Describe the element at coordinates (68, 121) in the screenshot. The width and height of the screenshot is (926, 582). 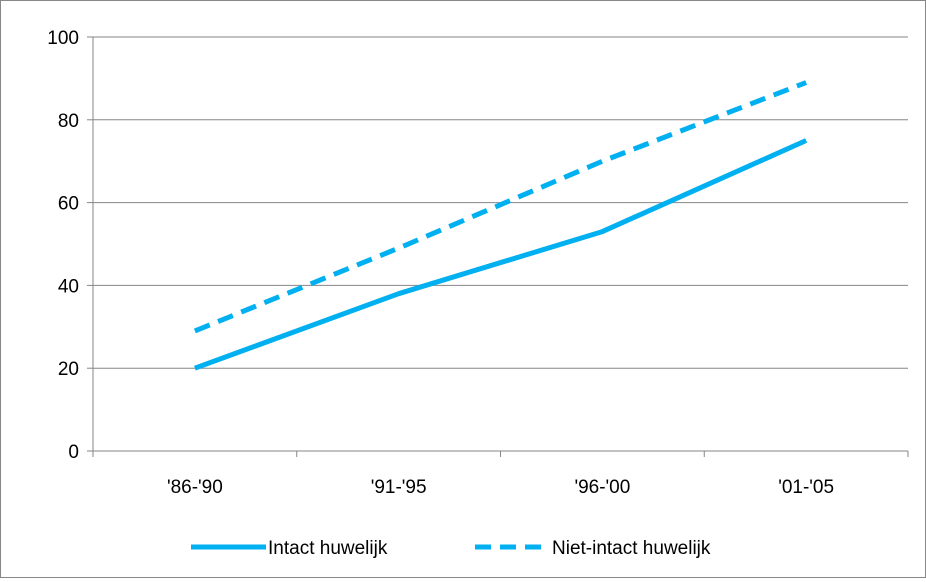
I see `y-tick-label: 80` at that location.